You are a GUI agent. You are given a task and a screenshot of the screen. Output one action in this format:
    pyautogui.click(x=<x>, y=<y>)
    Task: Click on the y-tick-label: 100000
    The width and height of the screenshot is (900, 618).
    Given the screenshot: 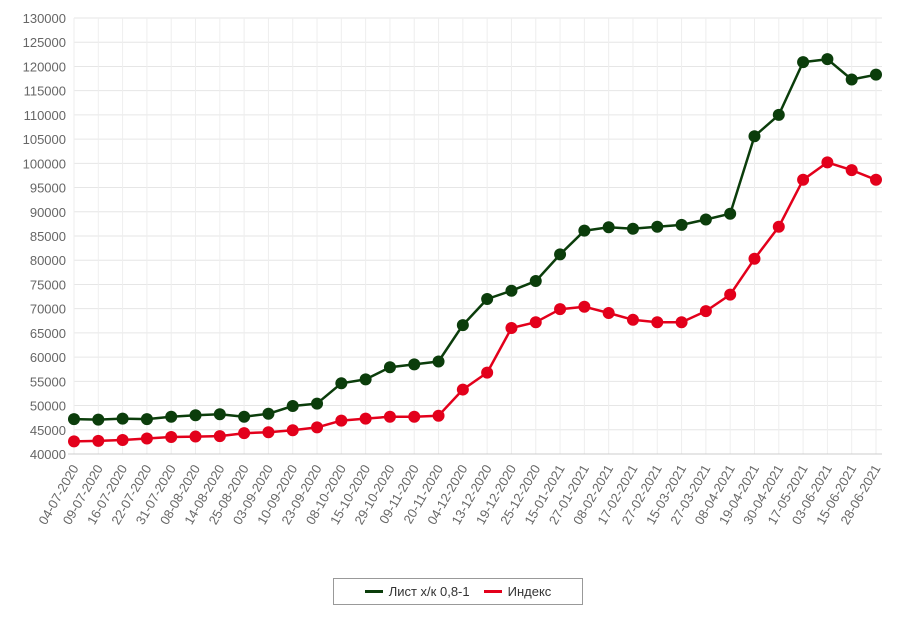 What is the action you would take?
    pyautogui.click(x=44, y=163)
    